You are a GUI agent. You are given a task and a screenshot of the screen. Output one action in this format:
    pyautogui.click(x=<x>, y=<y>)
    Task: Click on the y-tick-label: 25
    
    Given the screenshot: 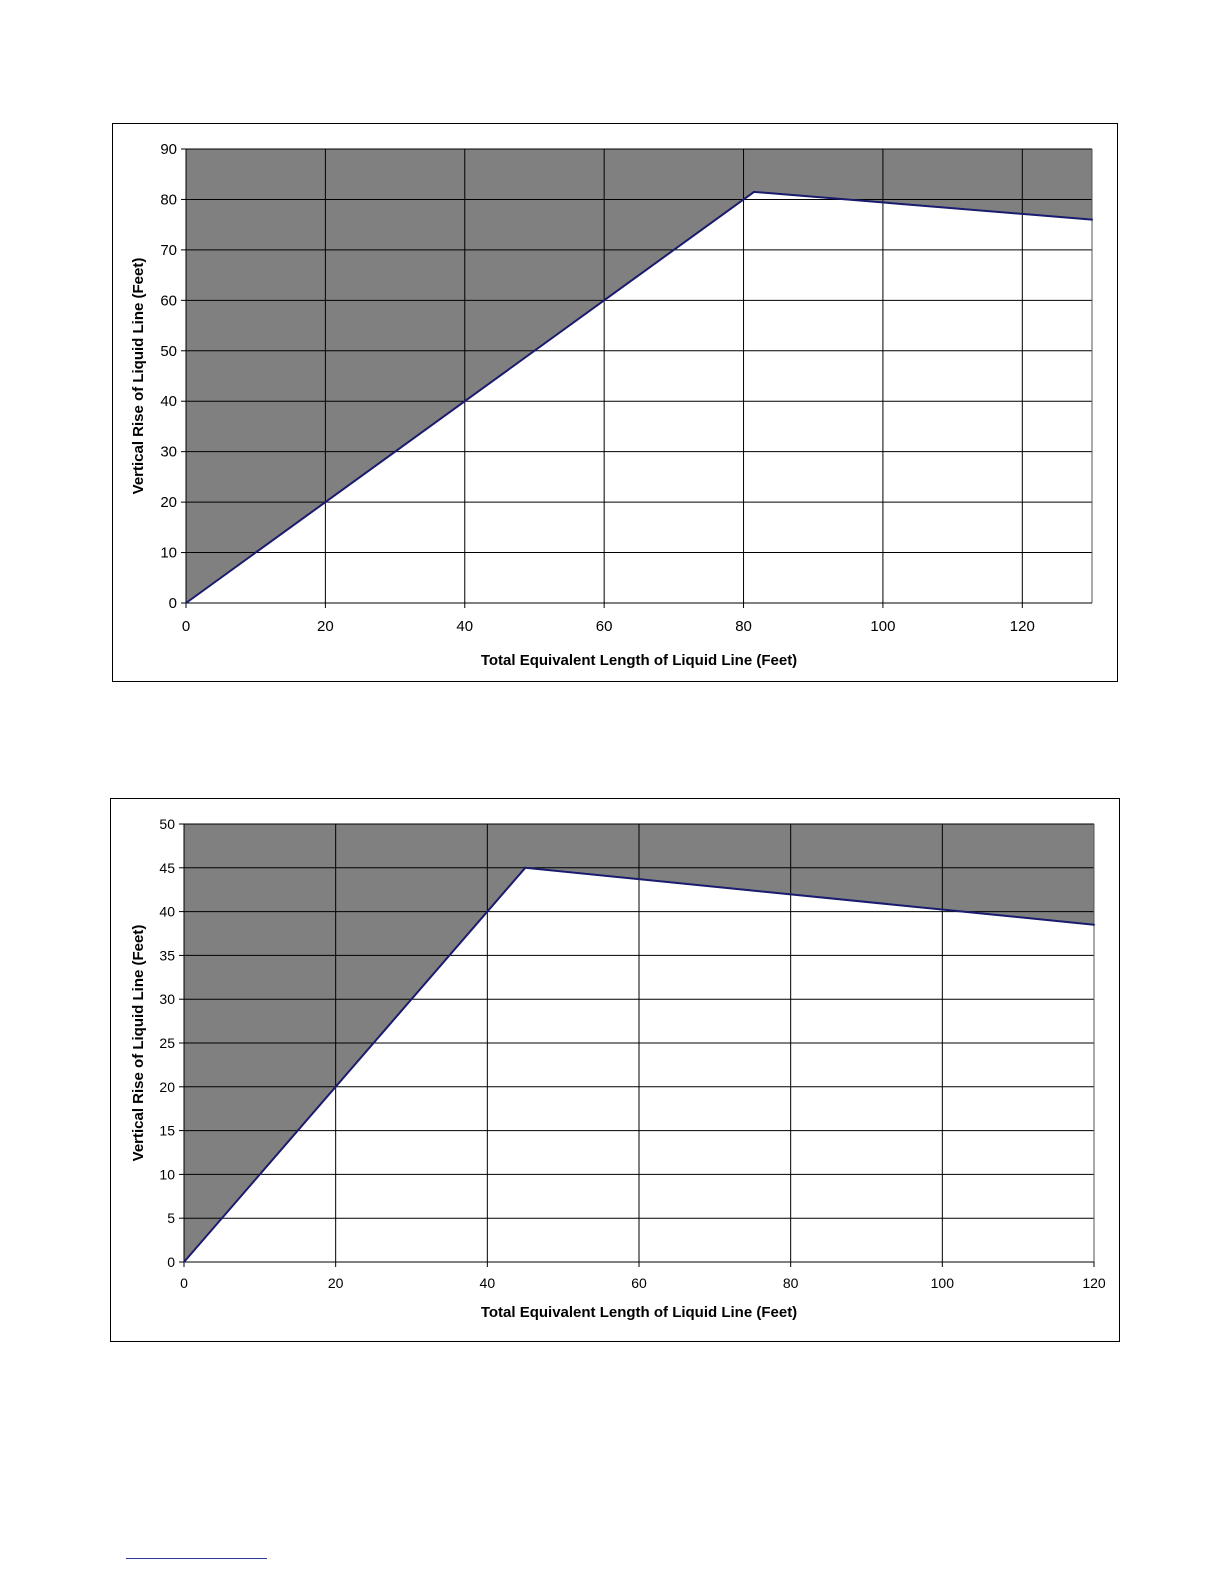 What is the action you would take?
    pyautogui.click(x=167, y=1043)
    